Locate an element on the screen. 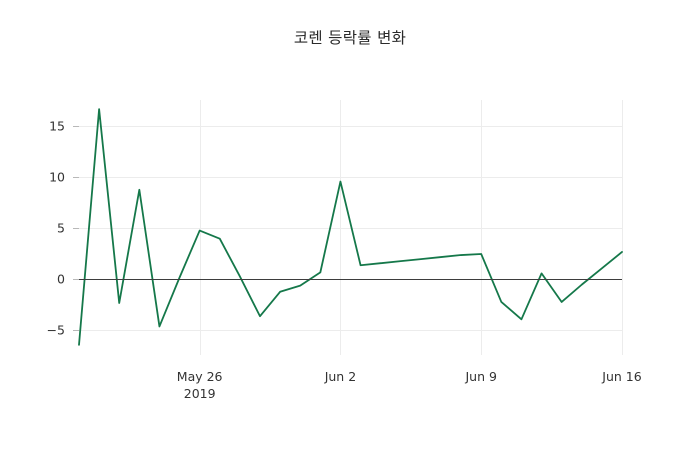  x-axis-tick-label-primary: Jun 9 is located at coordinates (481, 376).